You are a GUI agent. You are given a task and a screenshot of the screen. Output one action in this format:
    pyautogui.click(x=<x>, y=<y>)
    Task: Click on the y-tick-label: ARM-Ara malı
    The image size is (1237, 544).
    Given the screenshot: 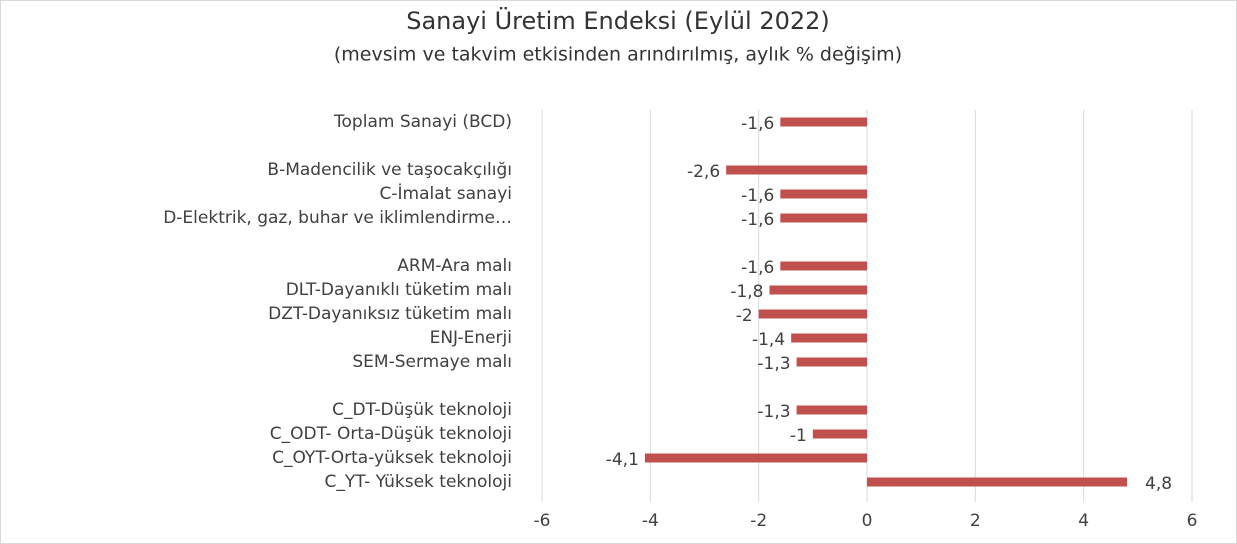 What is the action you would take?
    pyautogui.click(x=454, y=266)
    